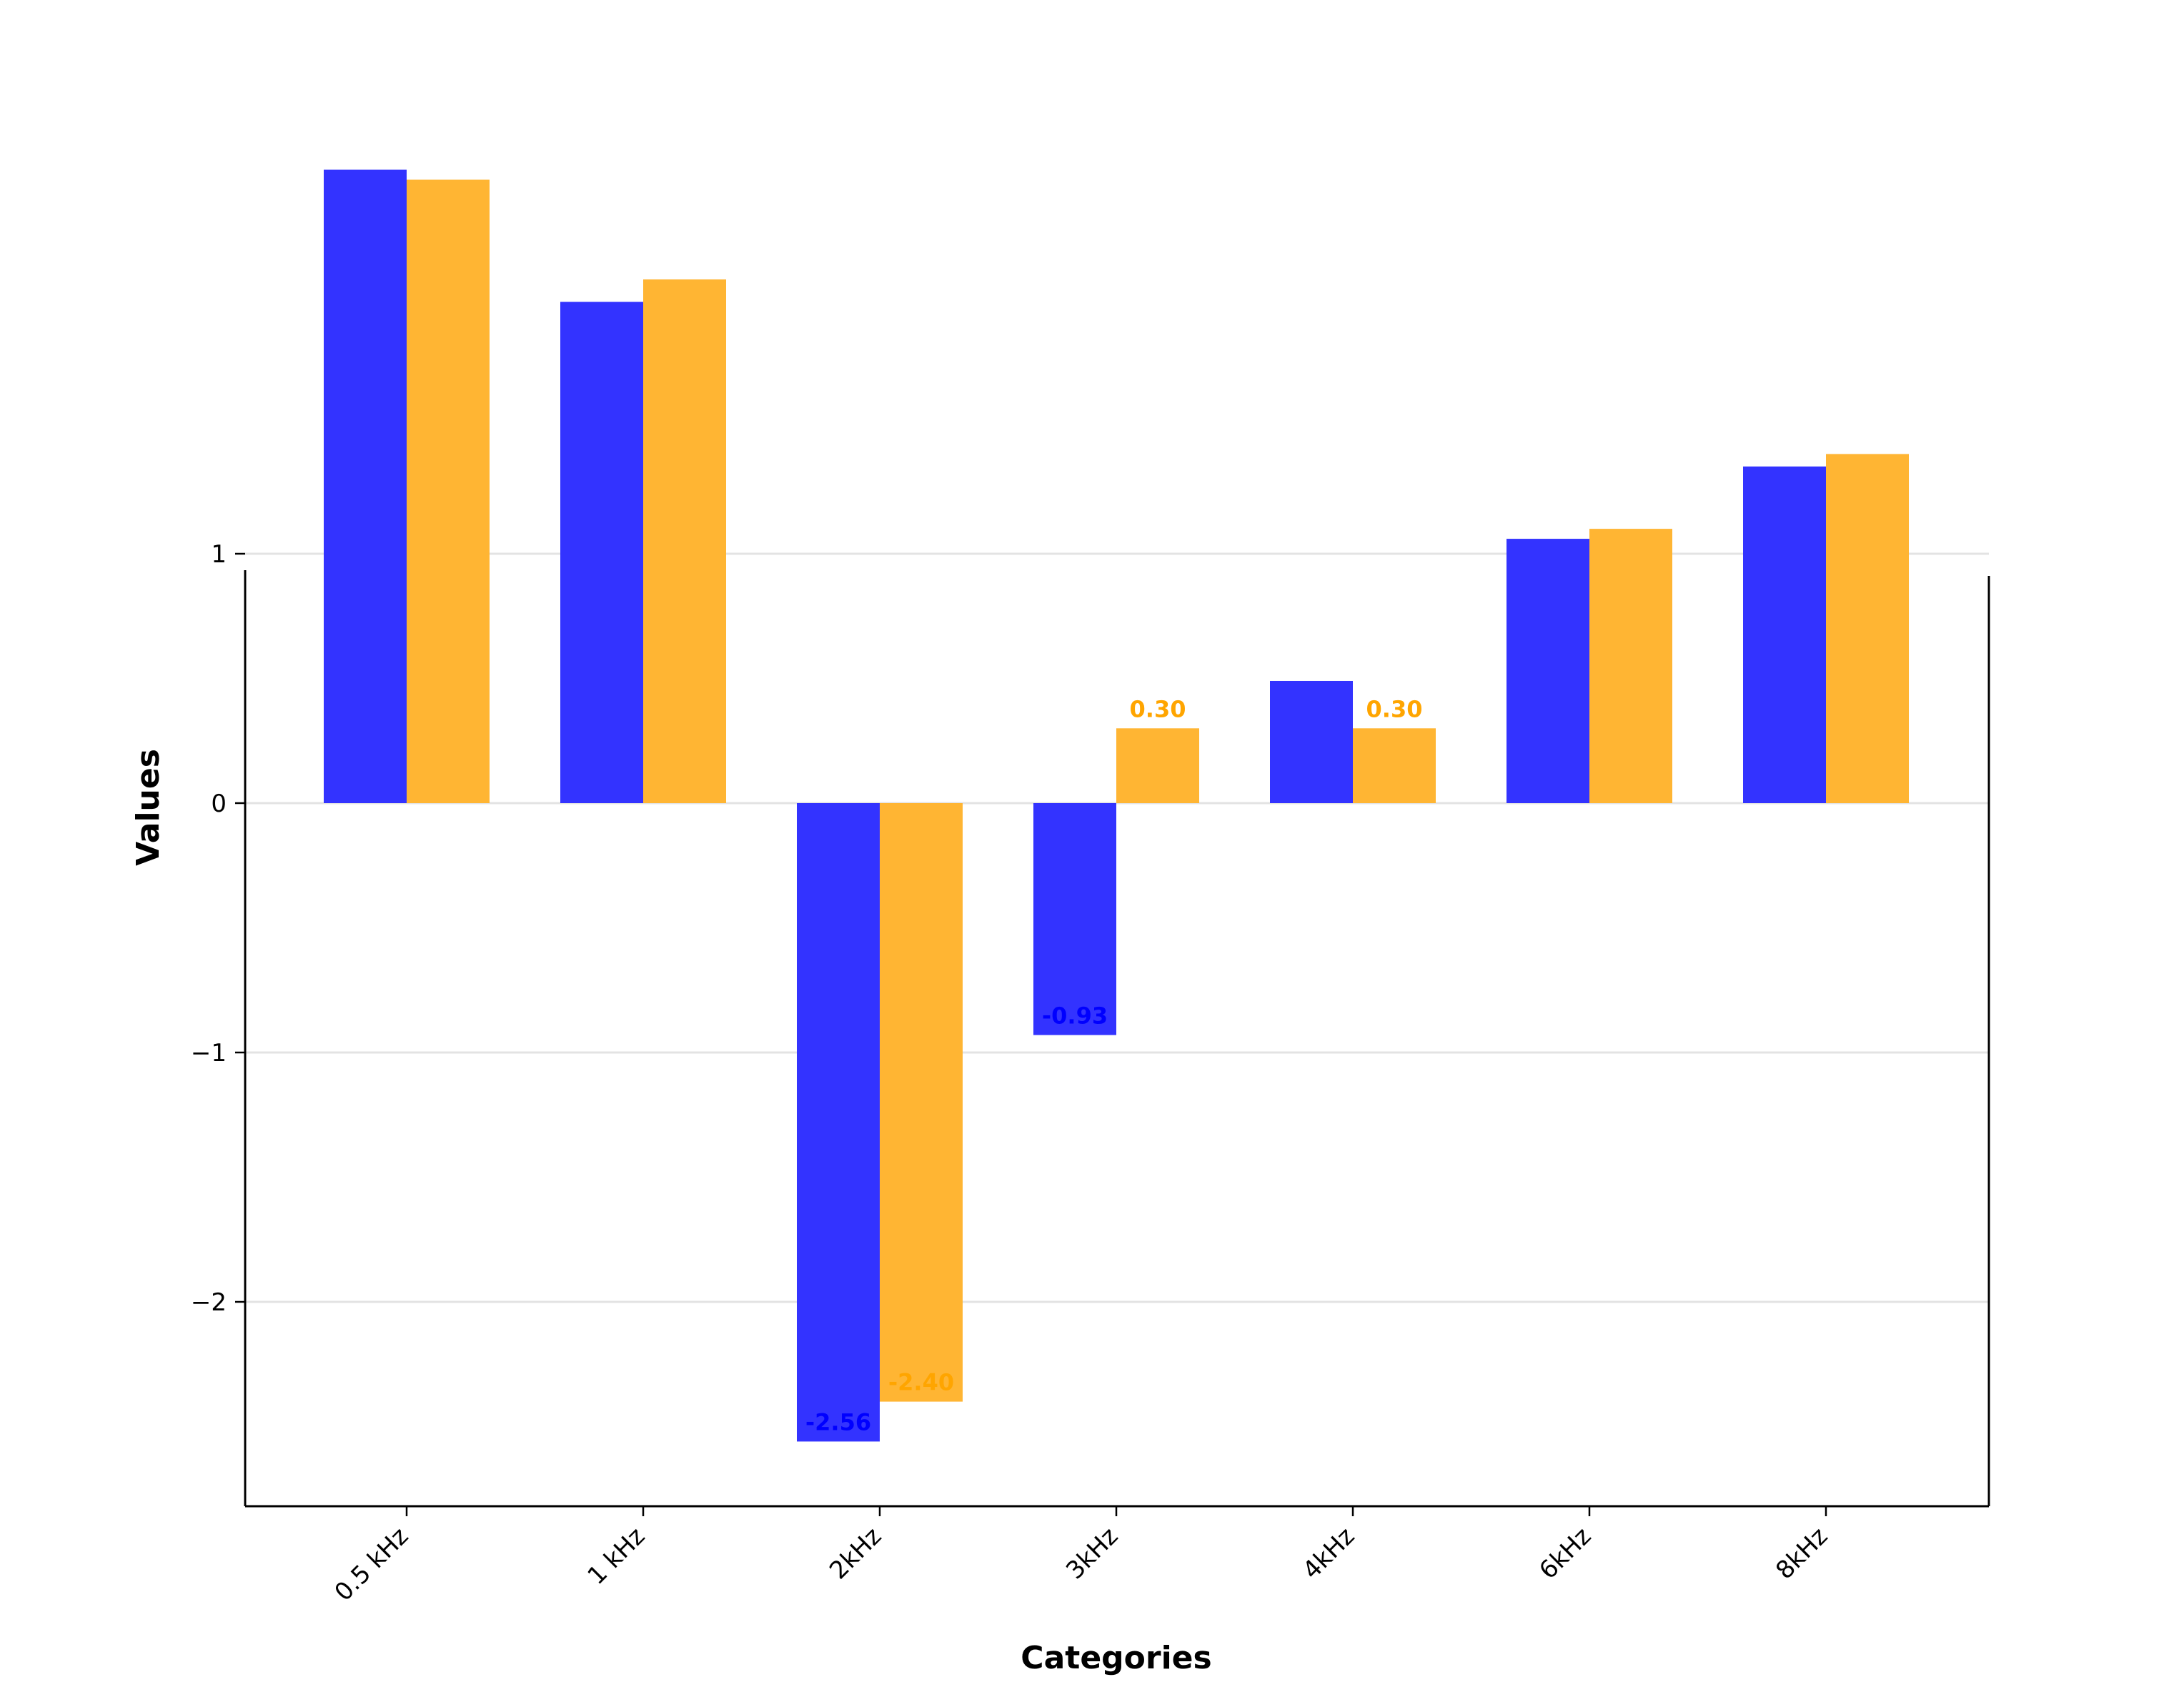 The image size is (2184, 1702). What do you see at coordinates (219, 804) in the screenshot?
I see `y-tick-label: 0` at bounding box center [219, 804].